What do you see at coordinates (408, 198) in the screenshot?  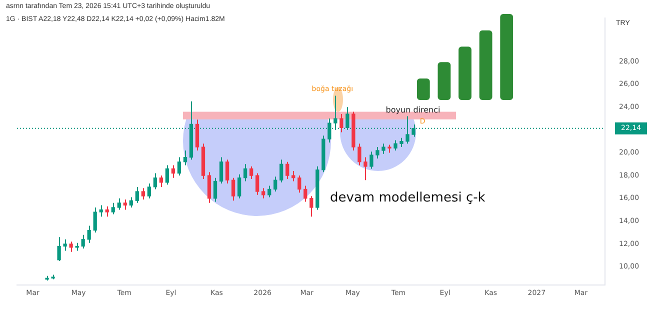 I see `annotation: devam modellemesi ç-k` at bounding box center [408, 198].